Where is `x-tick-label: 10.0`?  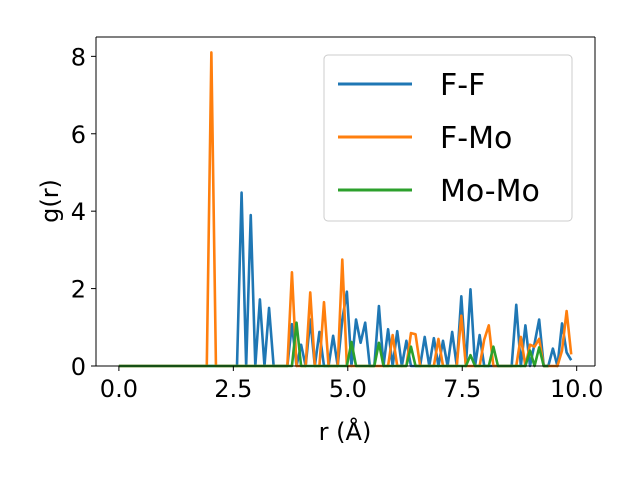
x-tick-label: 10.0 is located at coordinates (576, 389).